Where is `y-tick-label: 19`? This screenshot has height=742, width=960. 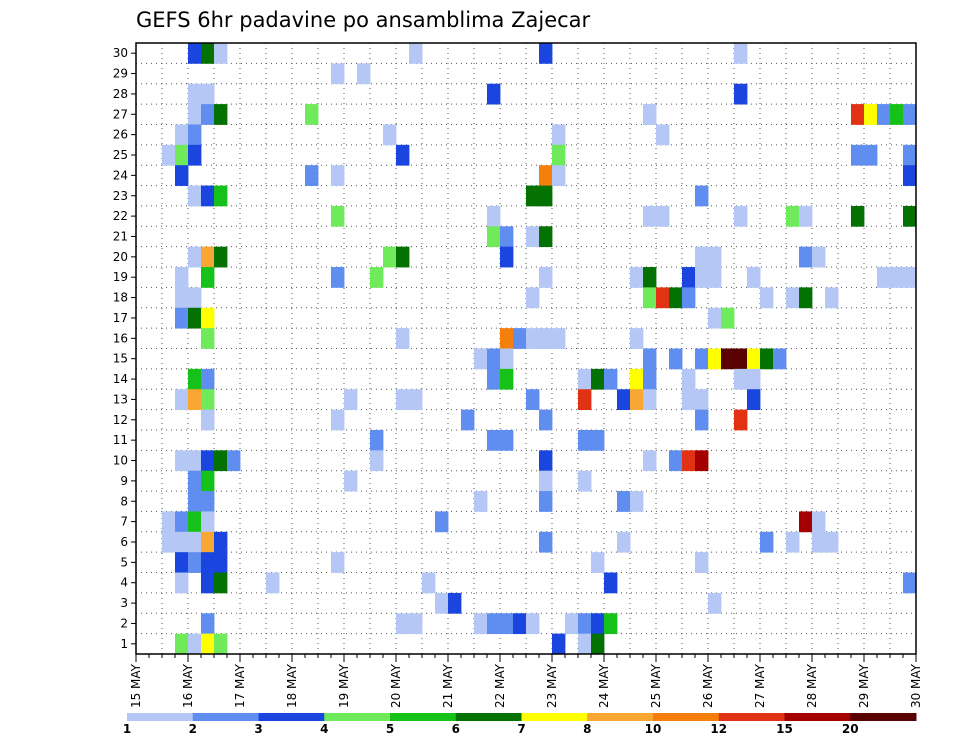
y-tick-label: 19 is located at coordinates (120, 277).